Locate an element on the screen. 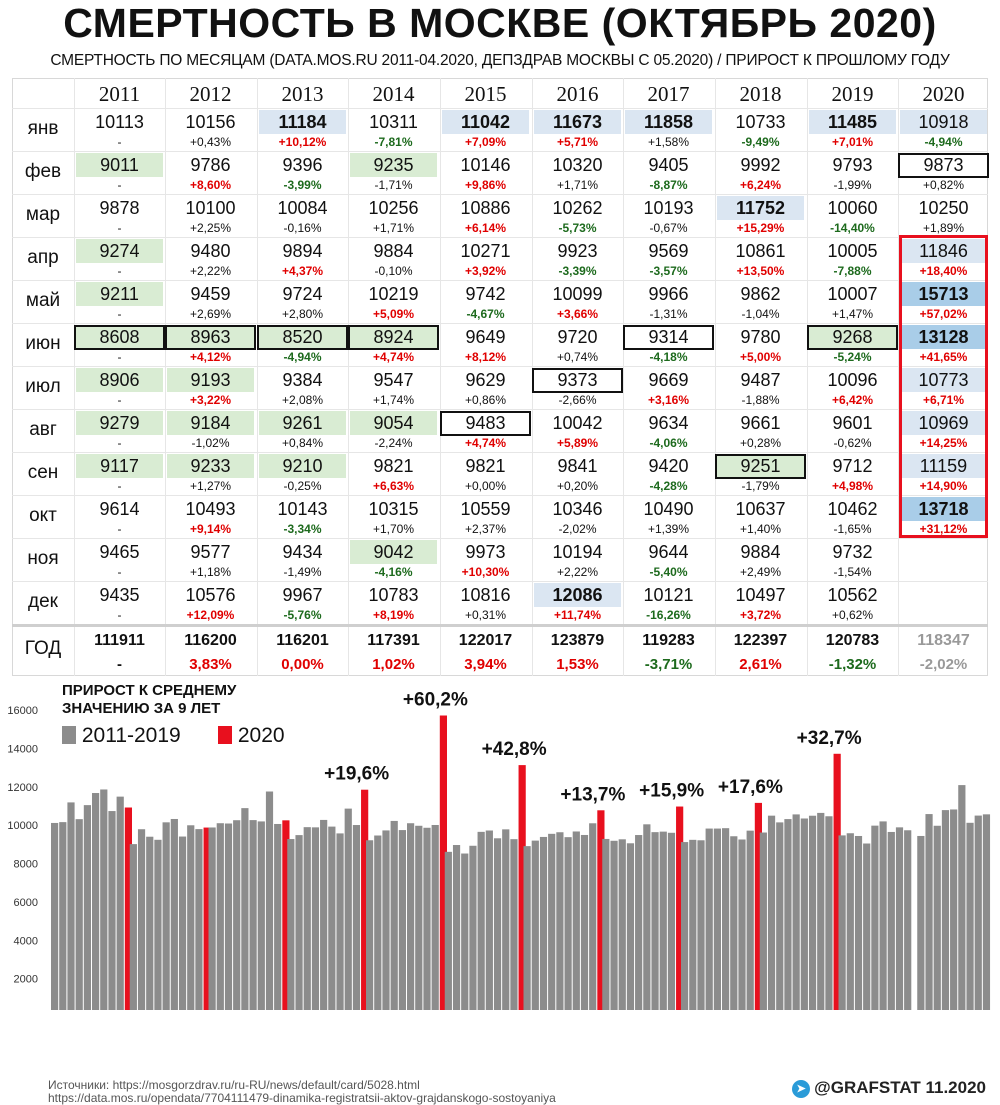 The width and height of the screenshot is (1000, 1105). table-cell-change: +2,22% is located at coordinates (577, 572).